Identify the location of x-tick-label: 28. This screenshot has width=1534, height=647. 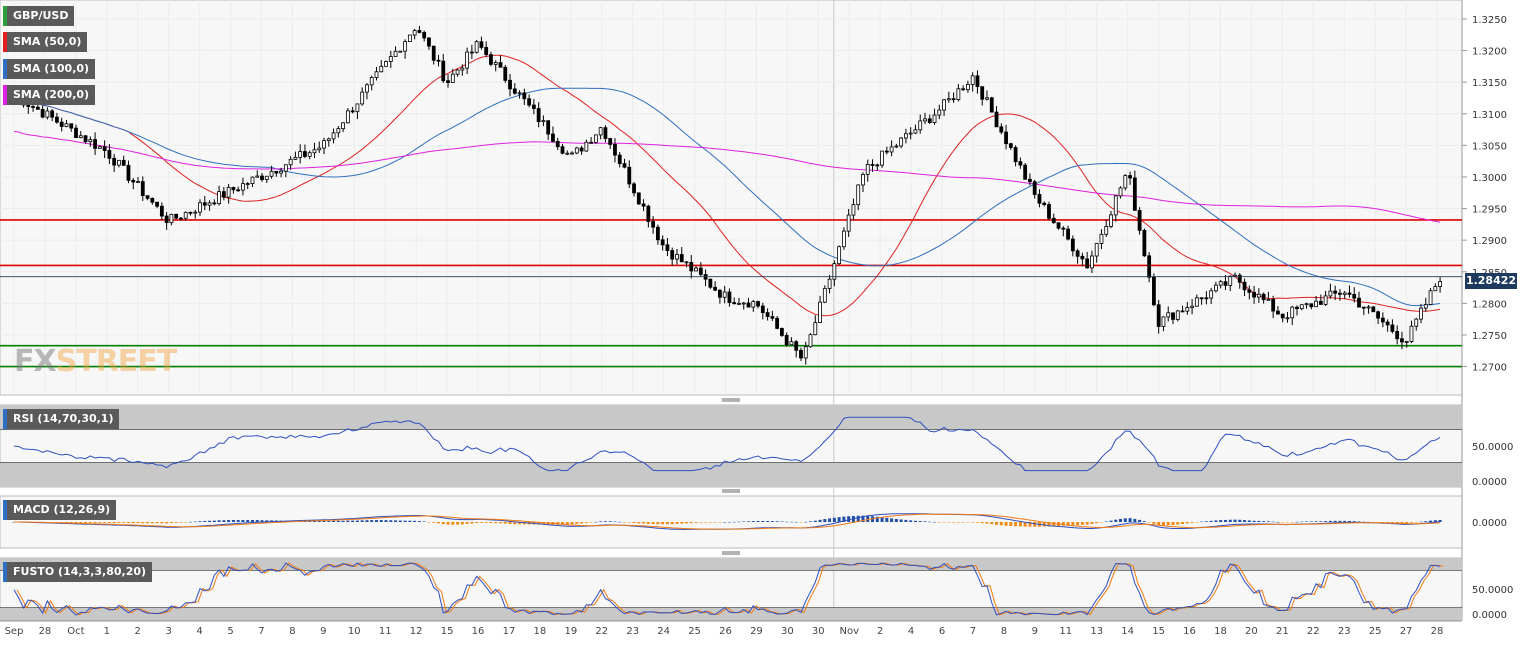
(1437, 631).